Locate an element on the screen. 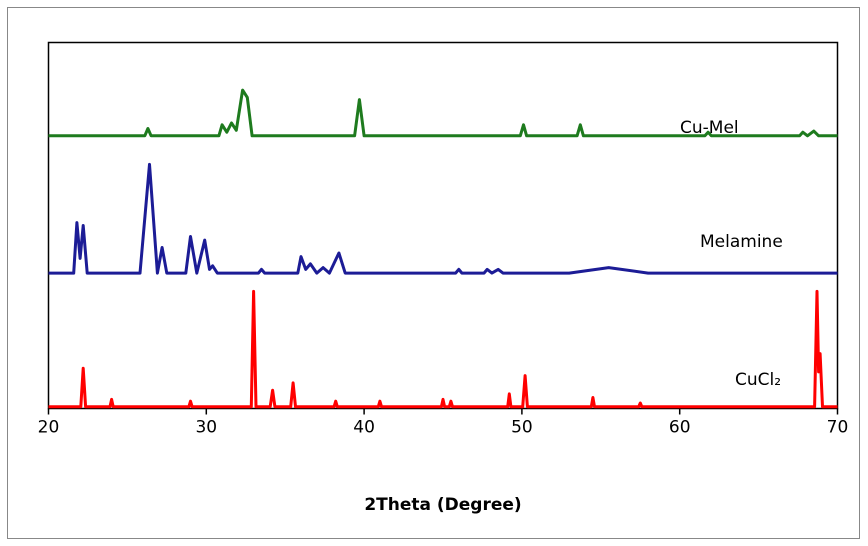 This screenshot has height=546, width=868. x-axis-label: 2Theta (Degree) is located at coordinates (442, 505).